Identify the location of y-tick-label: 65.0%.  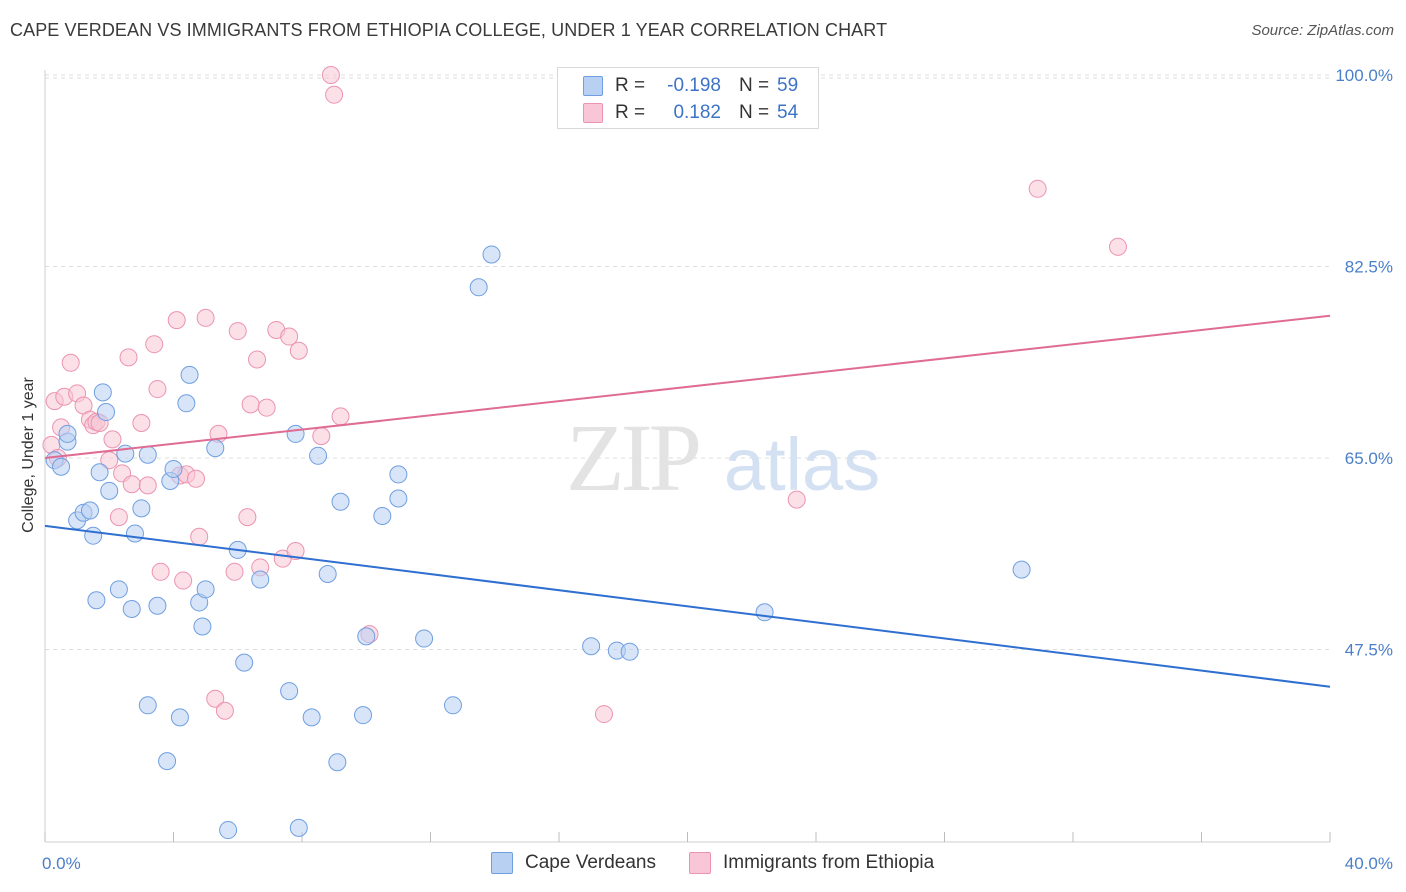
(1369, 458).